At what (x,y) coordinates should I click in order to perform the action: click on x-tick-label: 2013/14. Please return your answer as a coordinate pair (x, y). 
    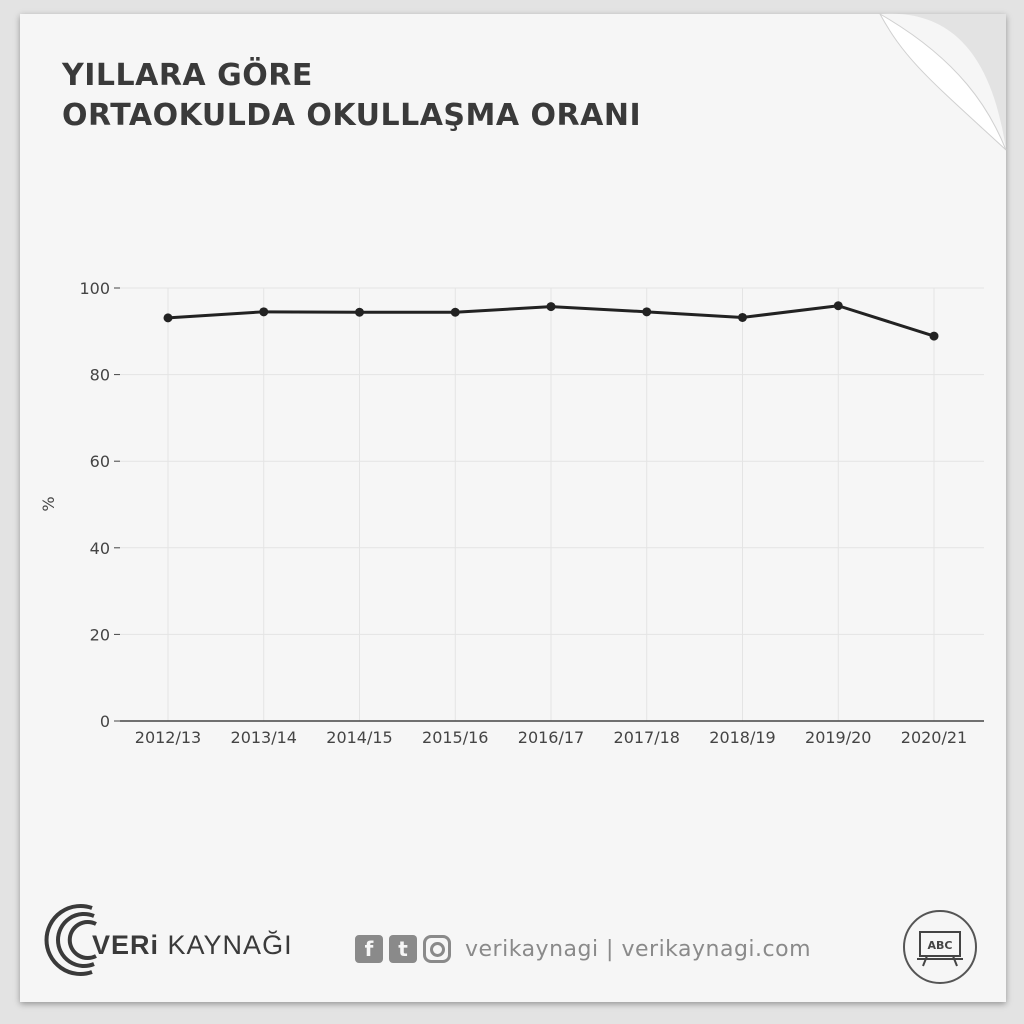
    Looking at the image, I should click on (264, 737).